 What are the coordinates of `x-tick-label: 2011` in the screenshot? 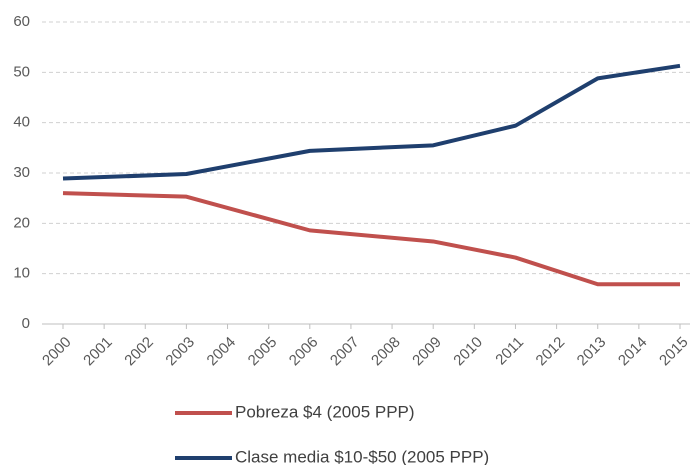 It's located at (509, 351).